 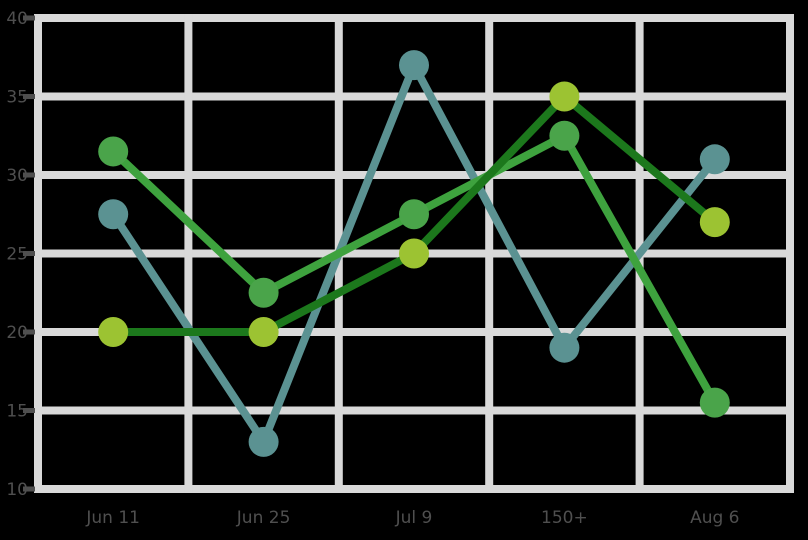 I want to click on x-tick-label-2: Jun 25, so click(x=263, y=518).